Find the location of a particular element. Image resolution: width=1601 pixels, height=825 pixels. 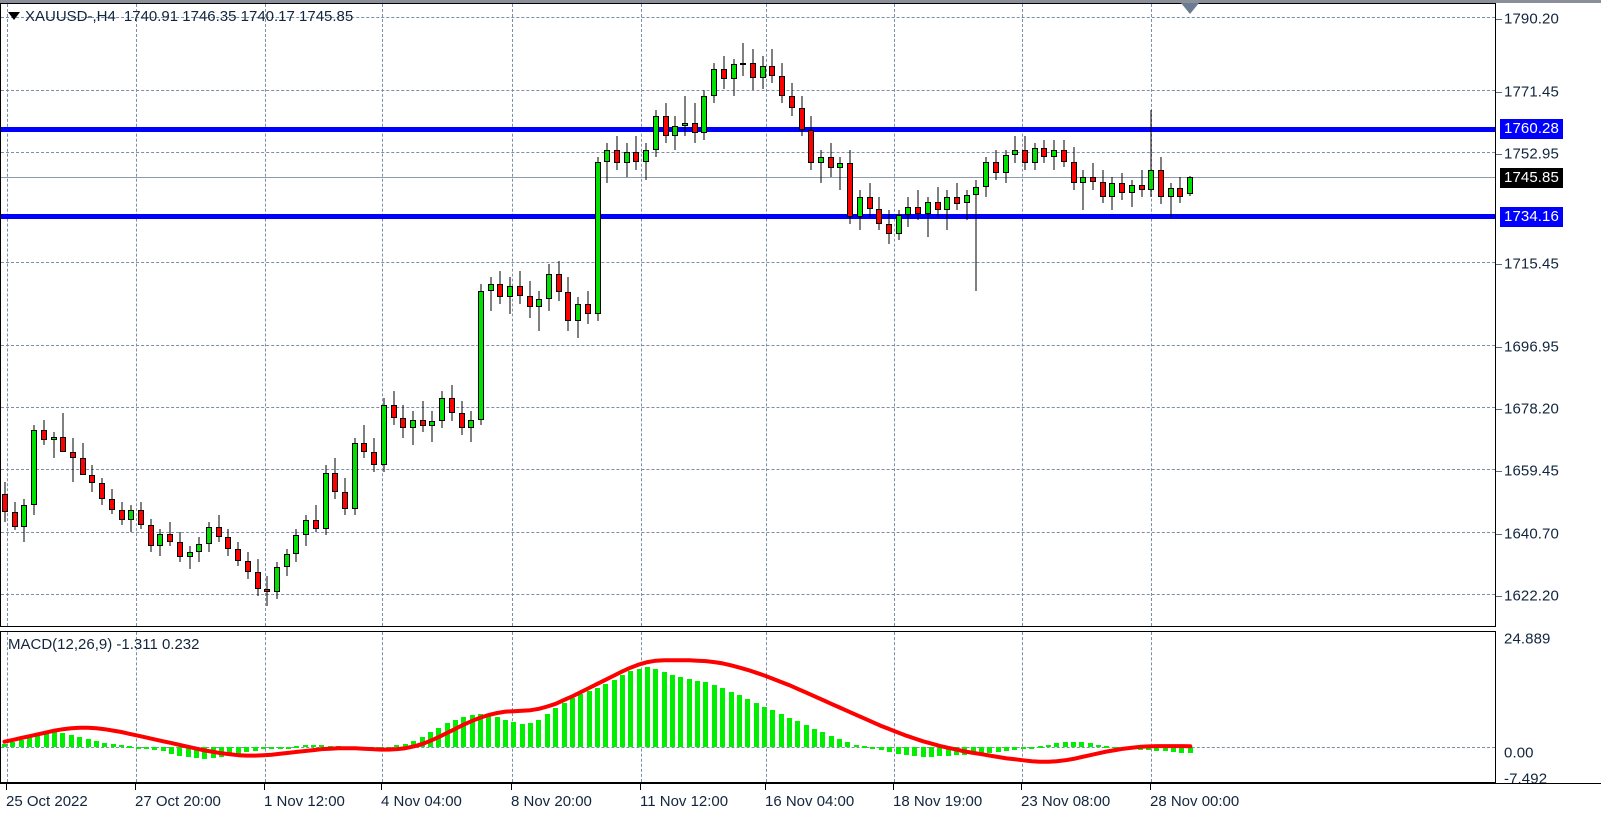

time-axis-label: 25 Oct 2022 is located at coordinates (47, 801).